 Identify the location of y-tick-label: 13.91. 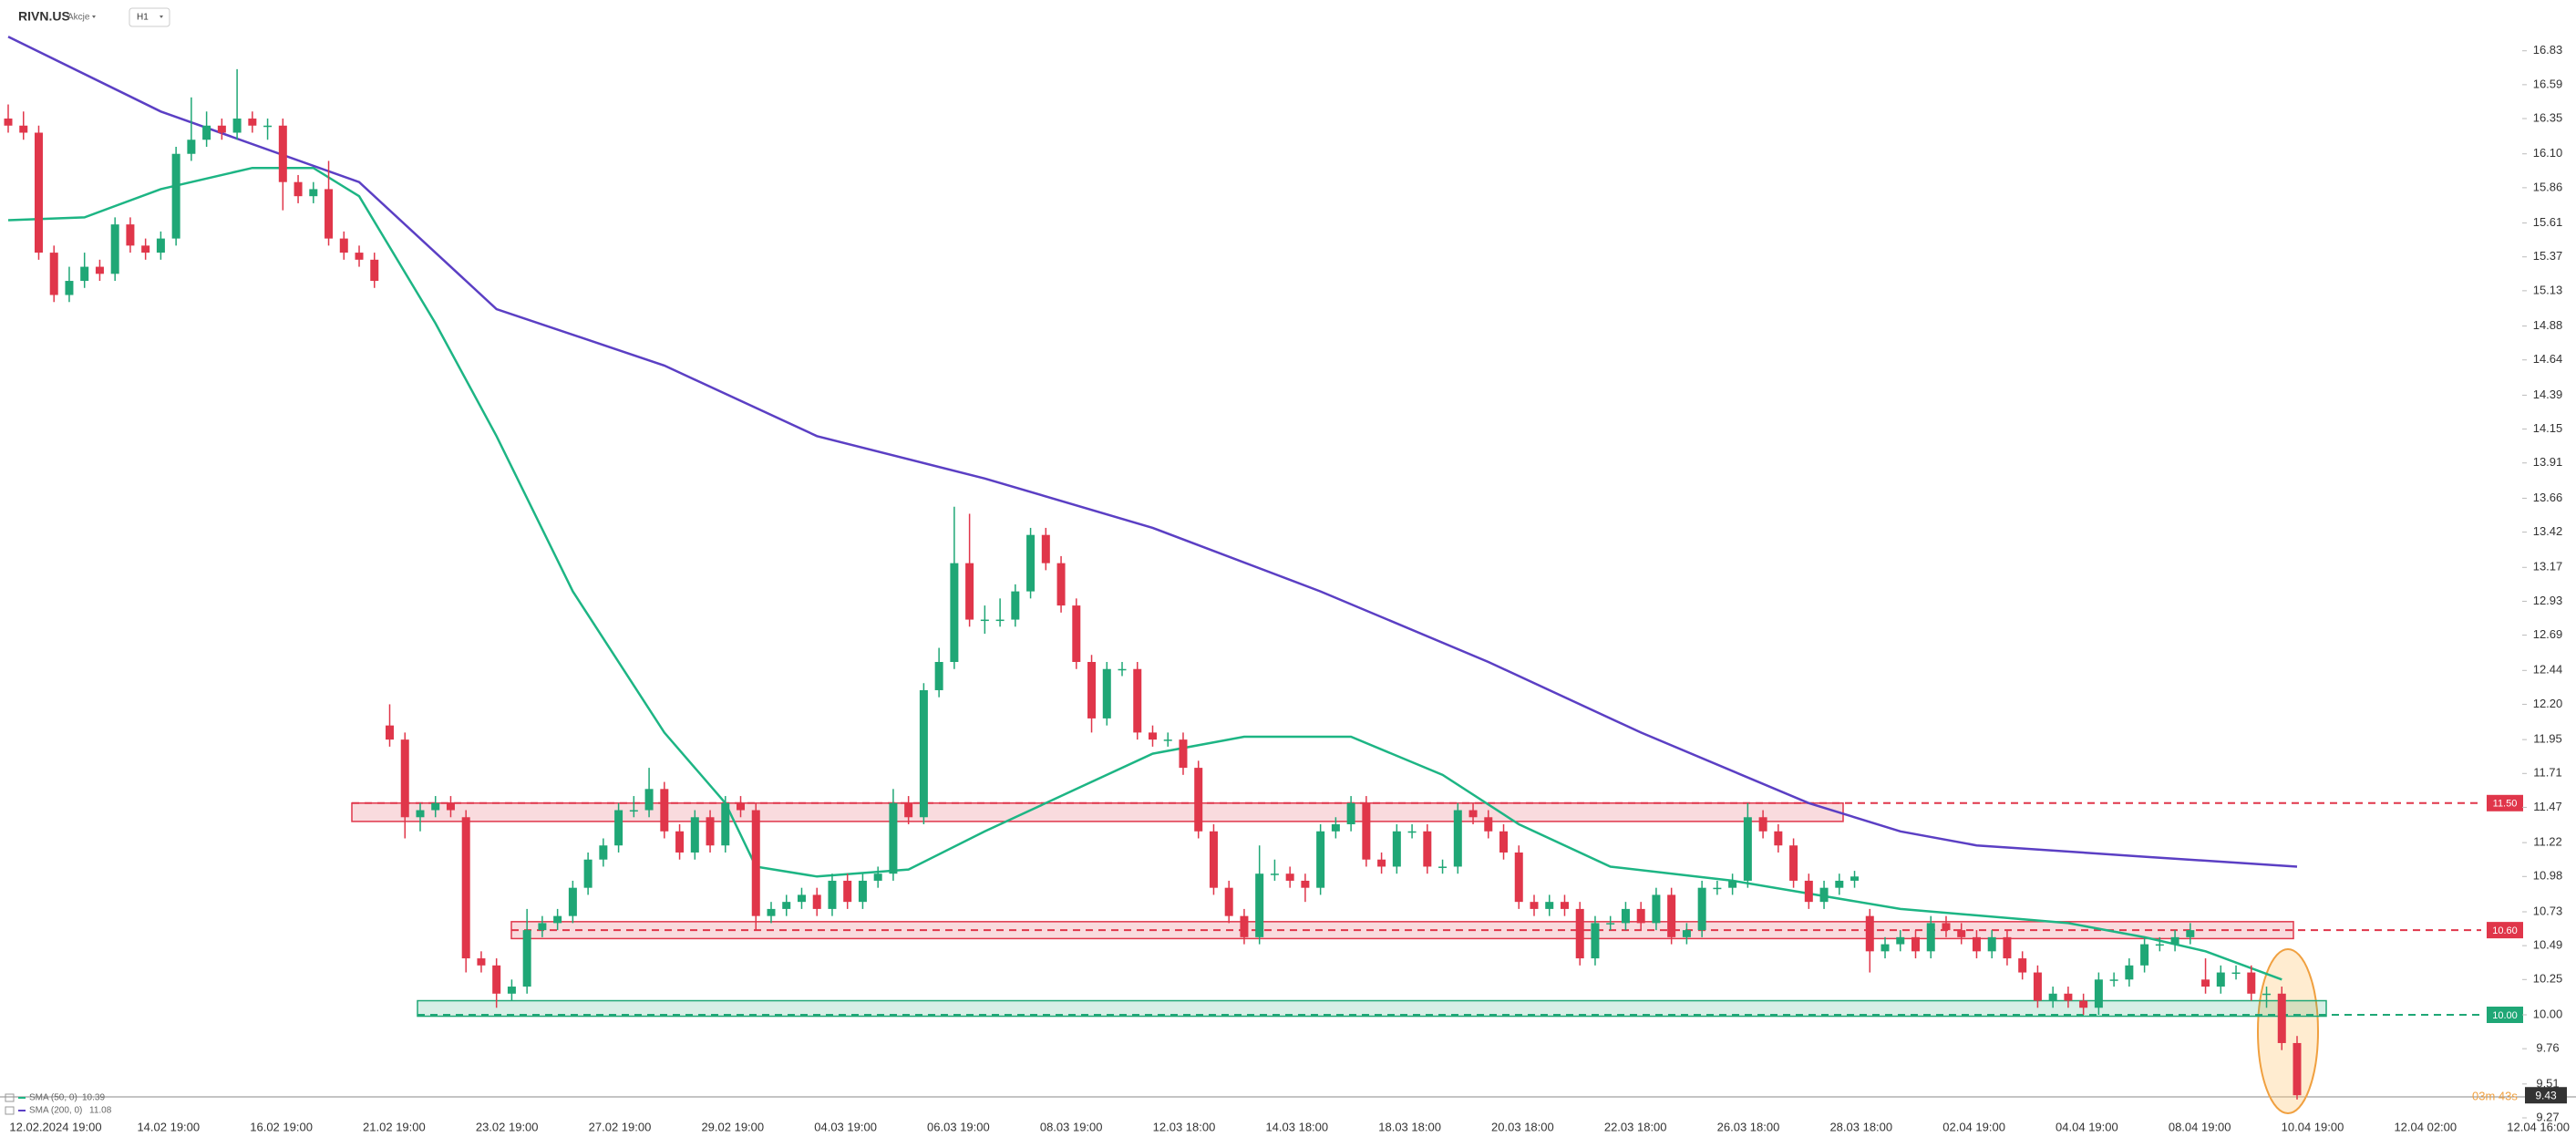
(2548, 462).